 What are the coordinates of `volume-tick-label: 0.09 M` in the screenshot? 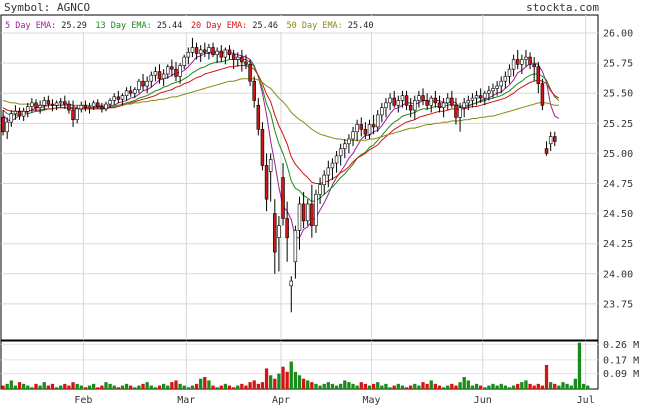 It's located at (621, 374).